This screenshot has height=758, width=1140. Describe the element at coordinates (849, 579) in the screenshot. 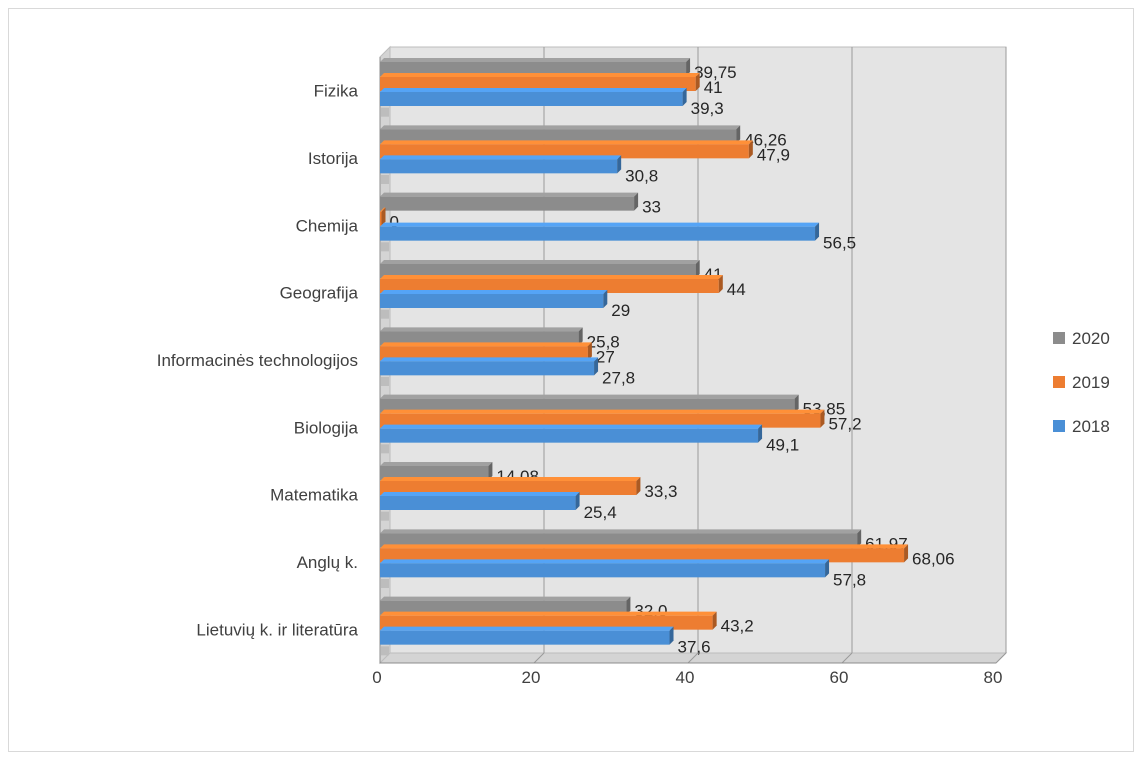

I see `data-label: 57,8` at that location.